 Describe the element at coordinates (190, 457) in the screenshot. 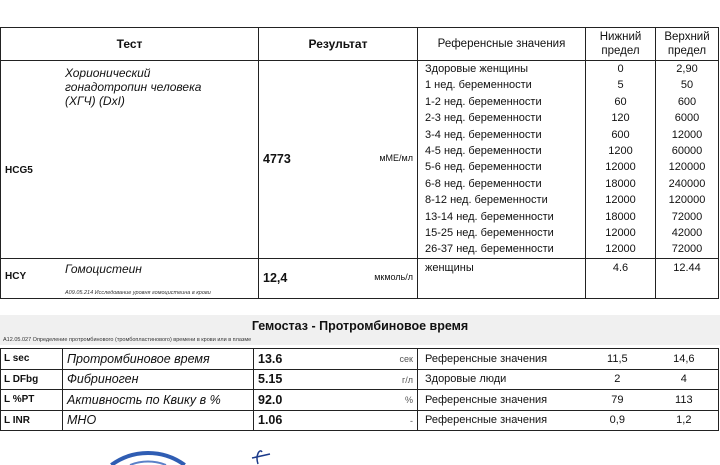

I see `stamp-and-signature` at that location.